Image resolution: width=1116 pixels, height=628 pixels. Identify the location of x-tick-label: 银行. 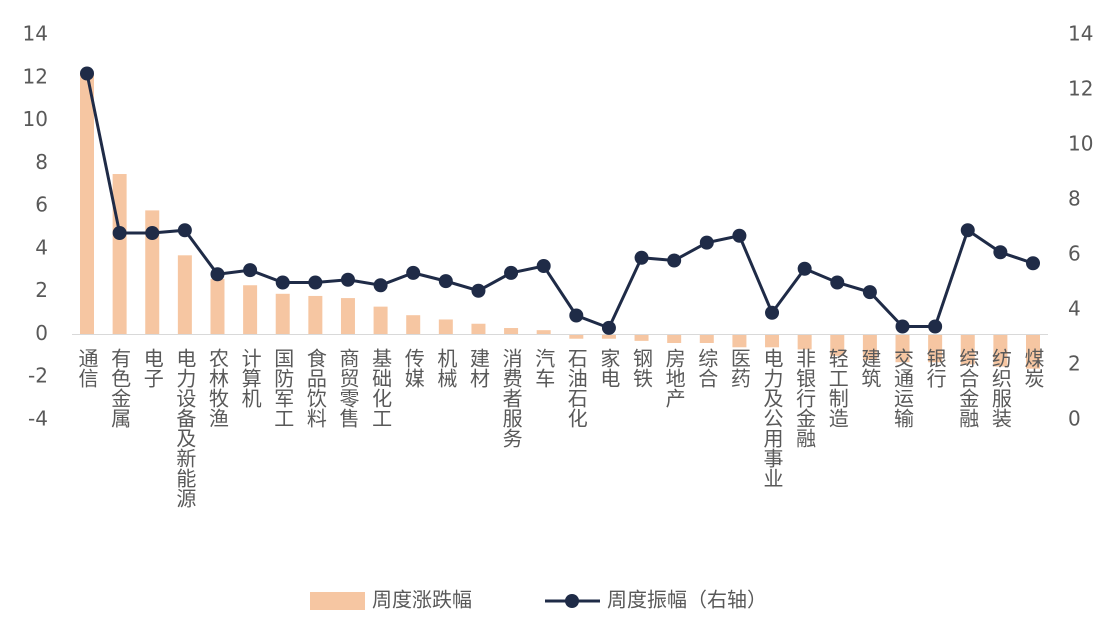
(935, 368).